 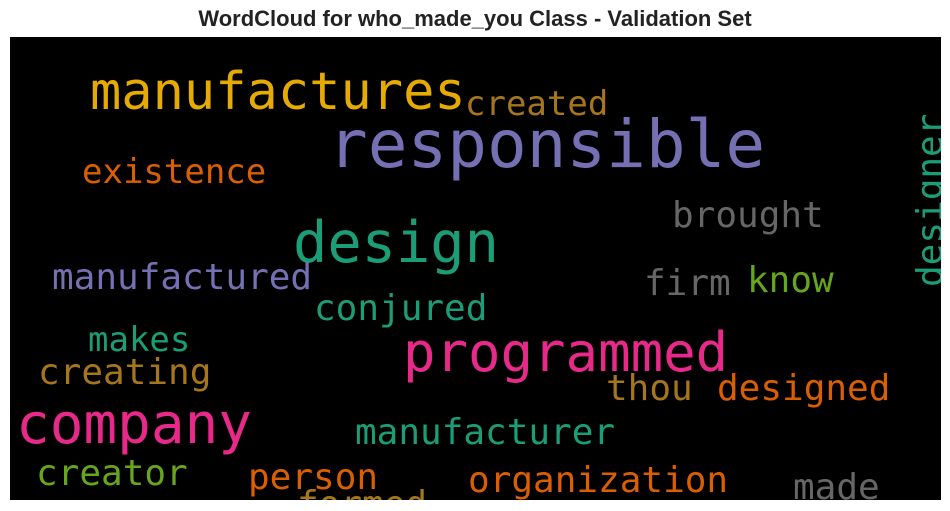 What do you see at coordinates (278, 91) in the screenshot?
I see `word-manufactures: manufactures` at bounding box center [278, 91].